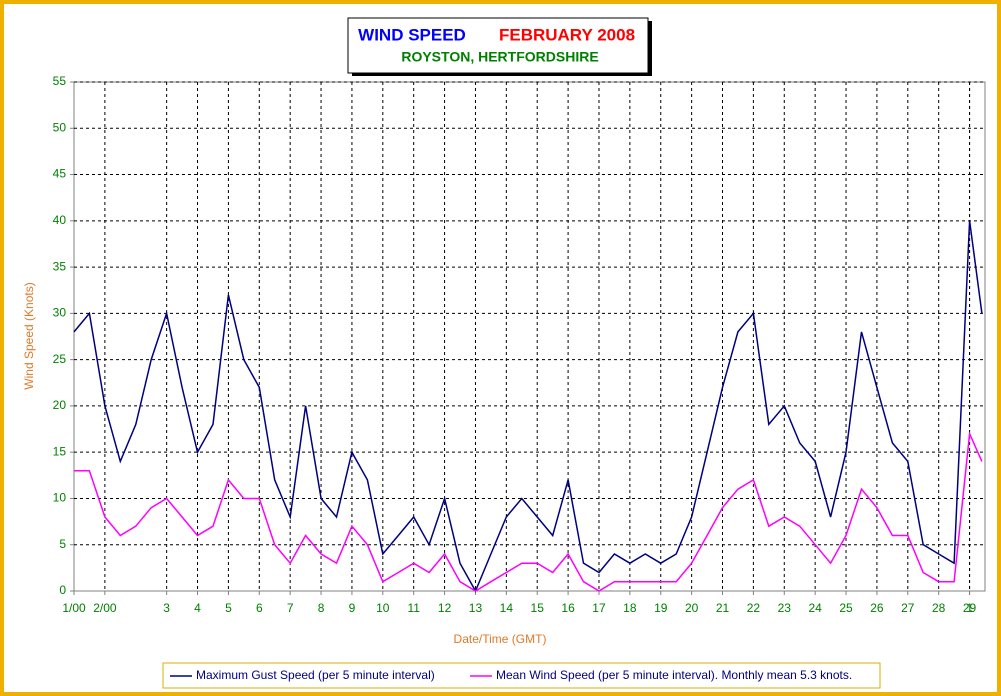 This screenshot has width=1001, height=696. Describe the element at coordinates (60, 220) in the screenshot. I see `y-tick-label: 40` at that location.